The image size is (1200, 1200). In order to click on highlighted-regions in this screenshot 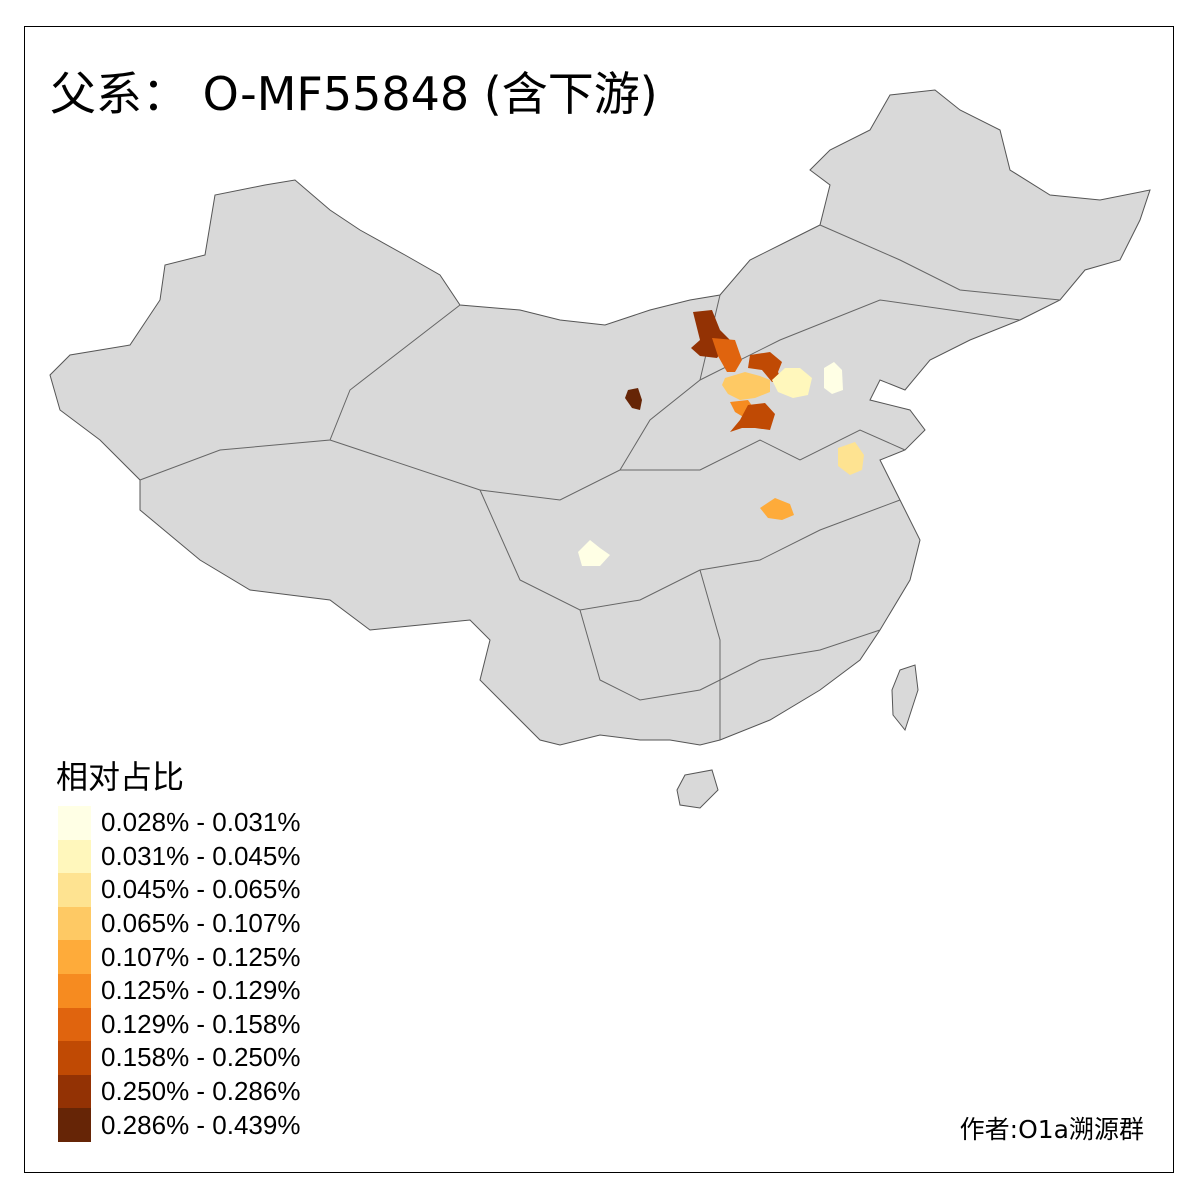, I will do `click(721, 438)`.